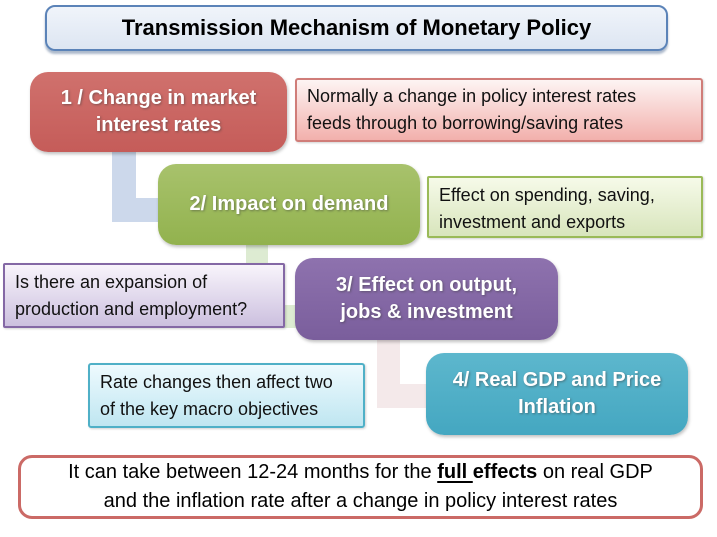 This screenshot has height=537, width=717. Describe the element at coordinates (426, 312) in the screenshot. I see `step-3-label-line2: jobs & investment` at that location.